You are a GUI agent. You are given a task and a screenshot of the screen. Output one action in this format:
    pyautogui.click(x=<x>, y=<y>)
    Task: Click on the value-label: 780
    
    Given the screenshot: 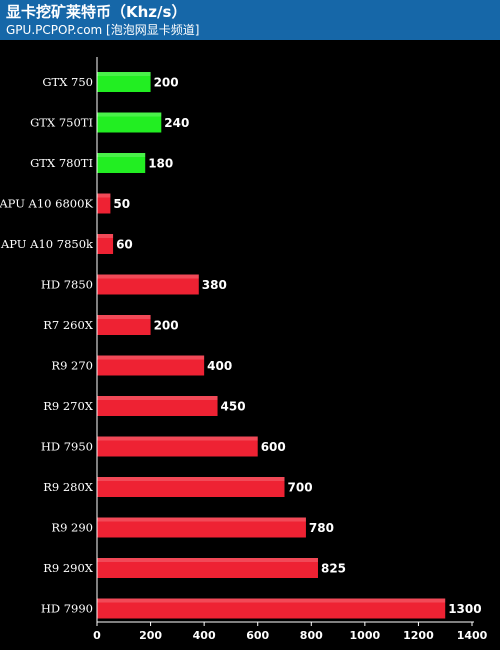 What is the action you would take?
    pyautogui.click(x=321, y=528)
    